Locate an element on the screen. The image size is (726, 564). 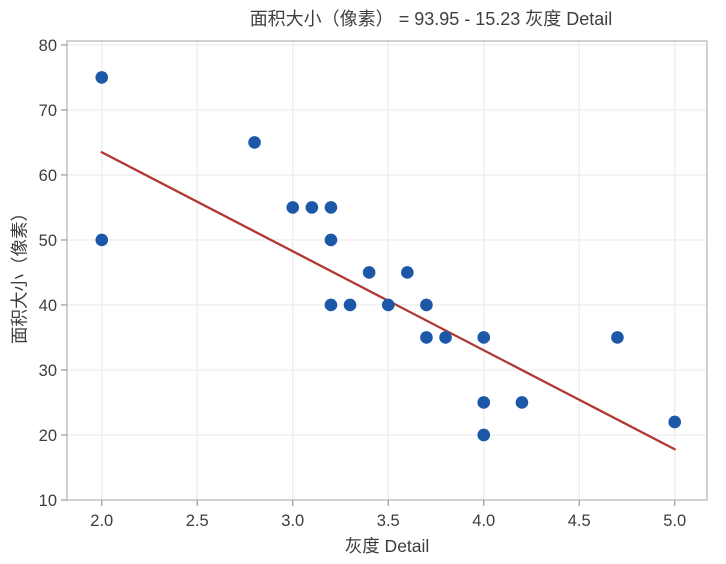
y-tick-label: 80 is located at coordinates (48, 46).